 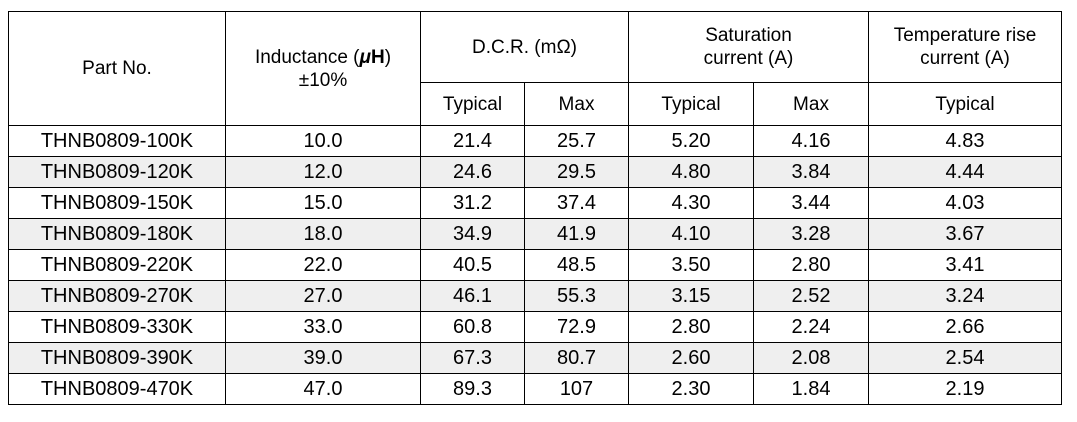 What do you see at coordinates (323, 234) in the screenshot?
I see `cell-inductance: 18.0` at bounding box center [323, 234].